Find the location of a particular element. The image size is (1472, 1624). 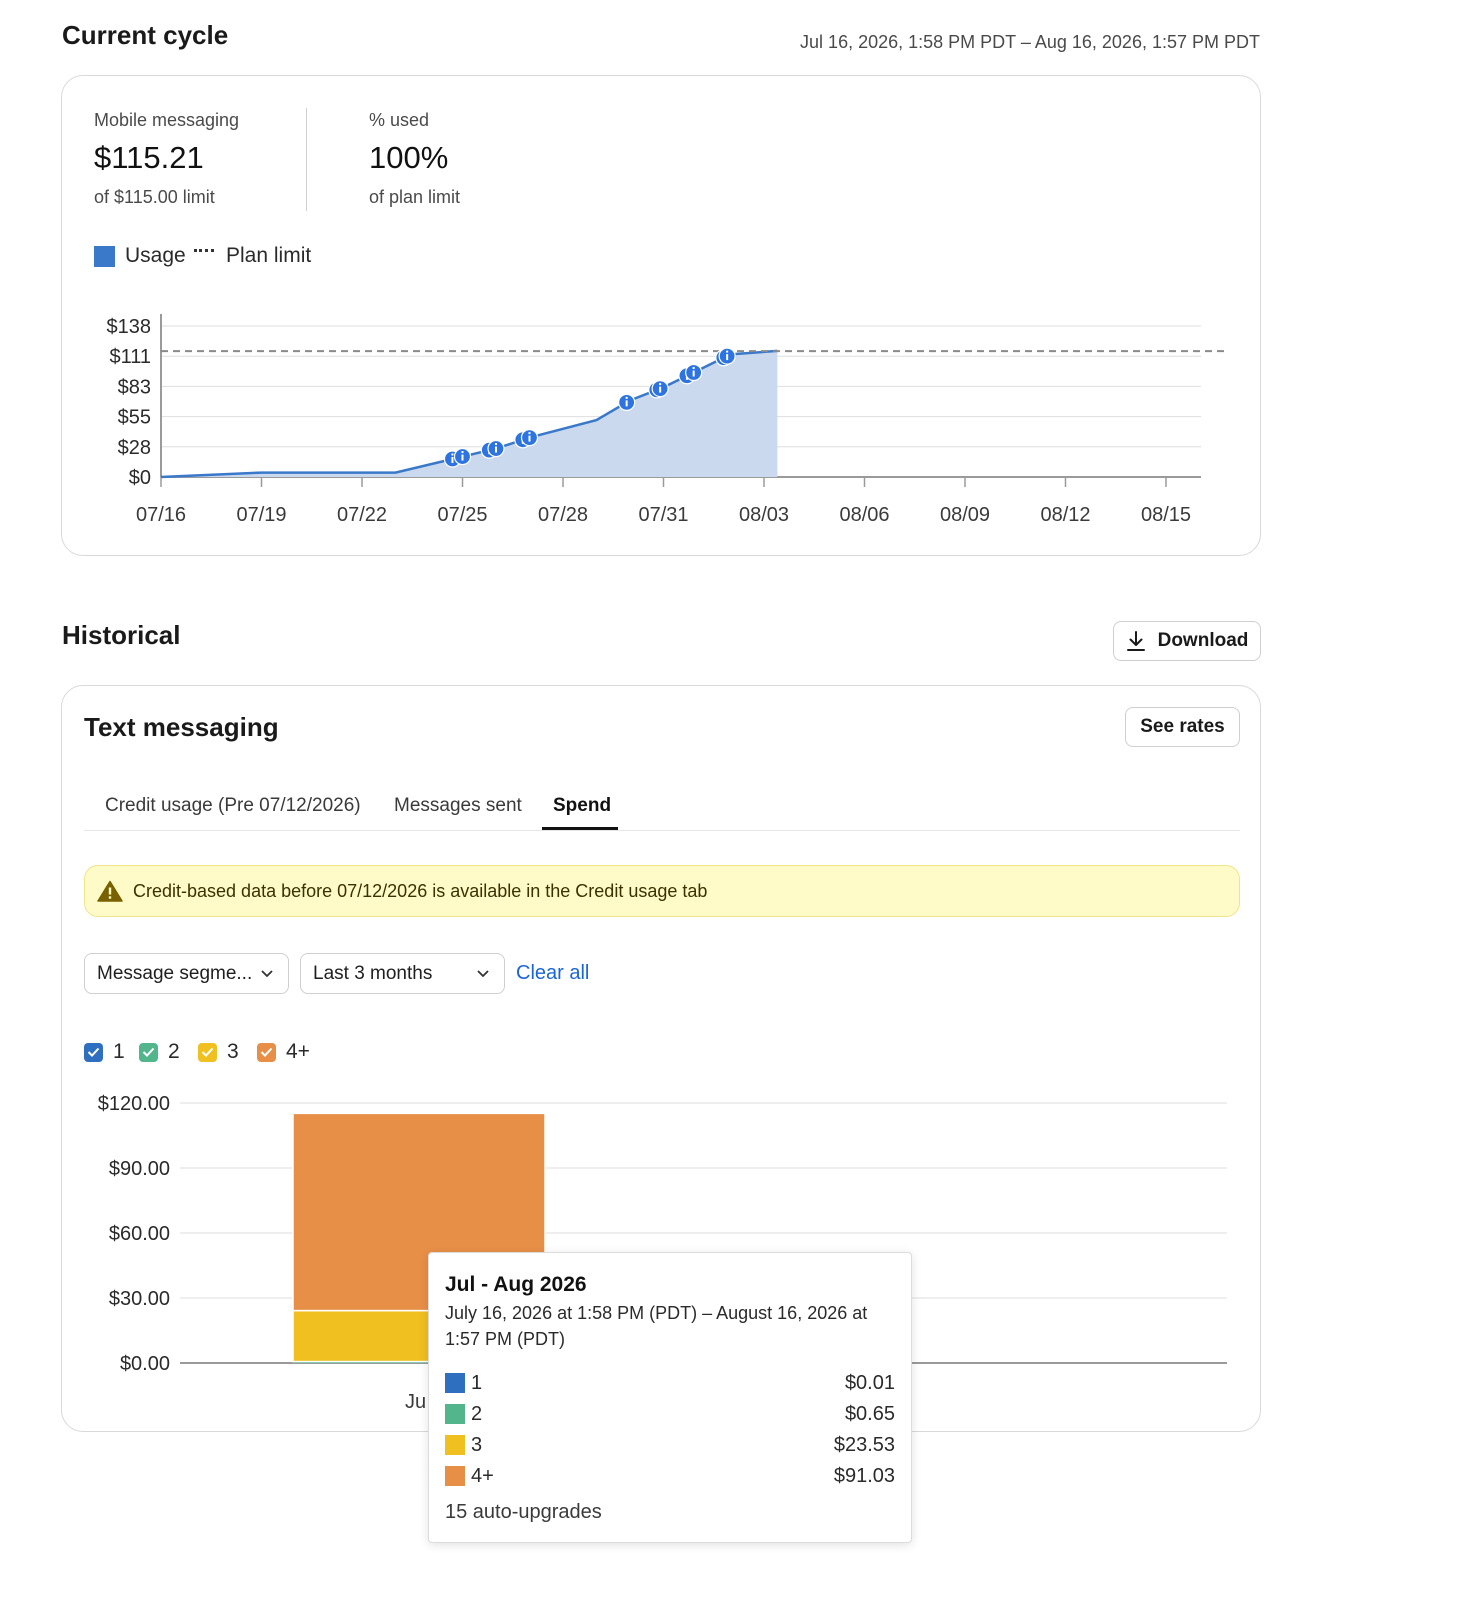

series-toggle-4plus: 4+ is located at coordinates (283, 1052).